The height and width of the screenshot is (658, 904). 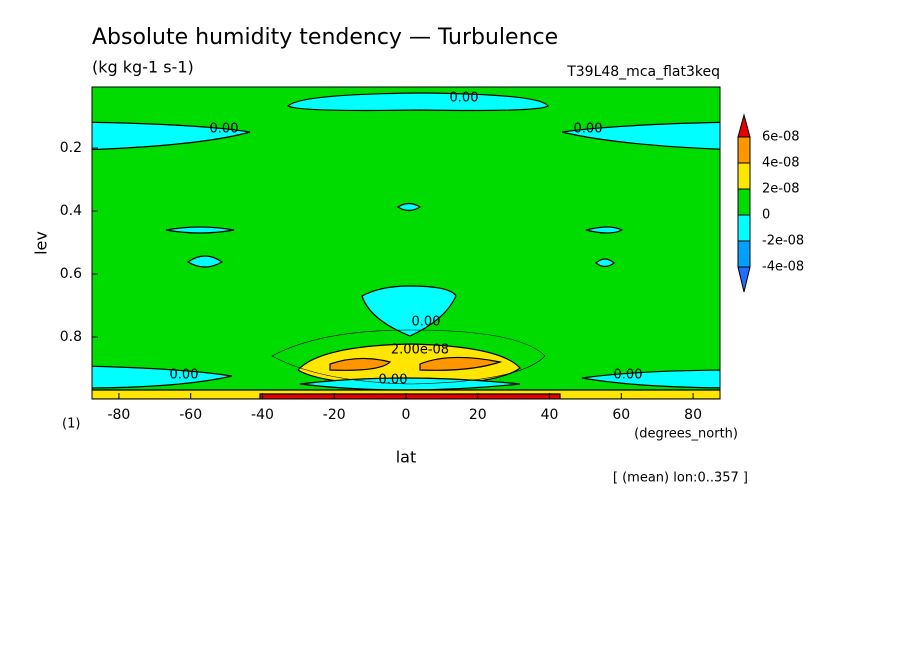 I want to click on contour-line, so click(x=408, y=357).